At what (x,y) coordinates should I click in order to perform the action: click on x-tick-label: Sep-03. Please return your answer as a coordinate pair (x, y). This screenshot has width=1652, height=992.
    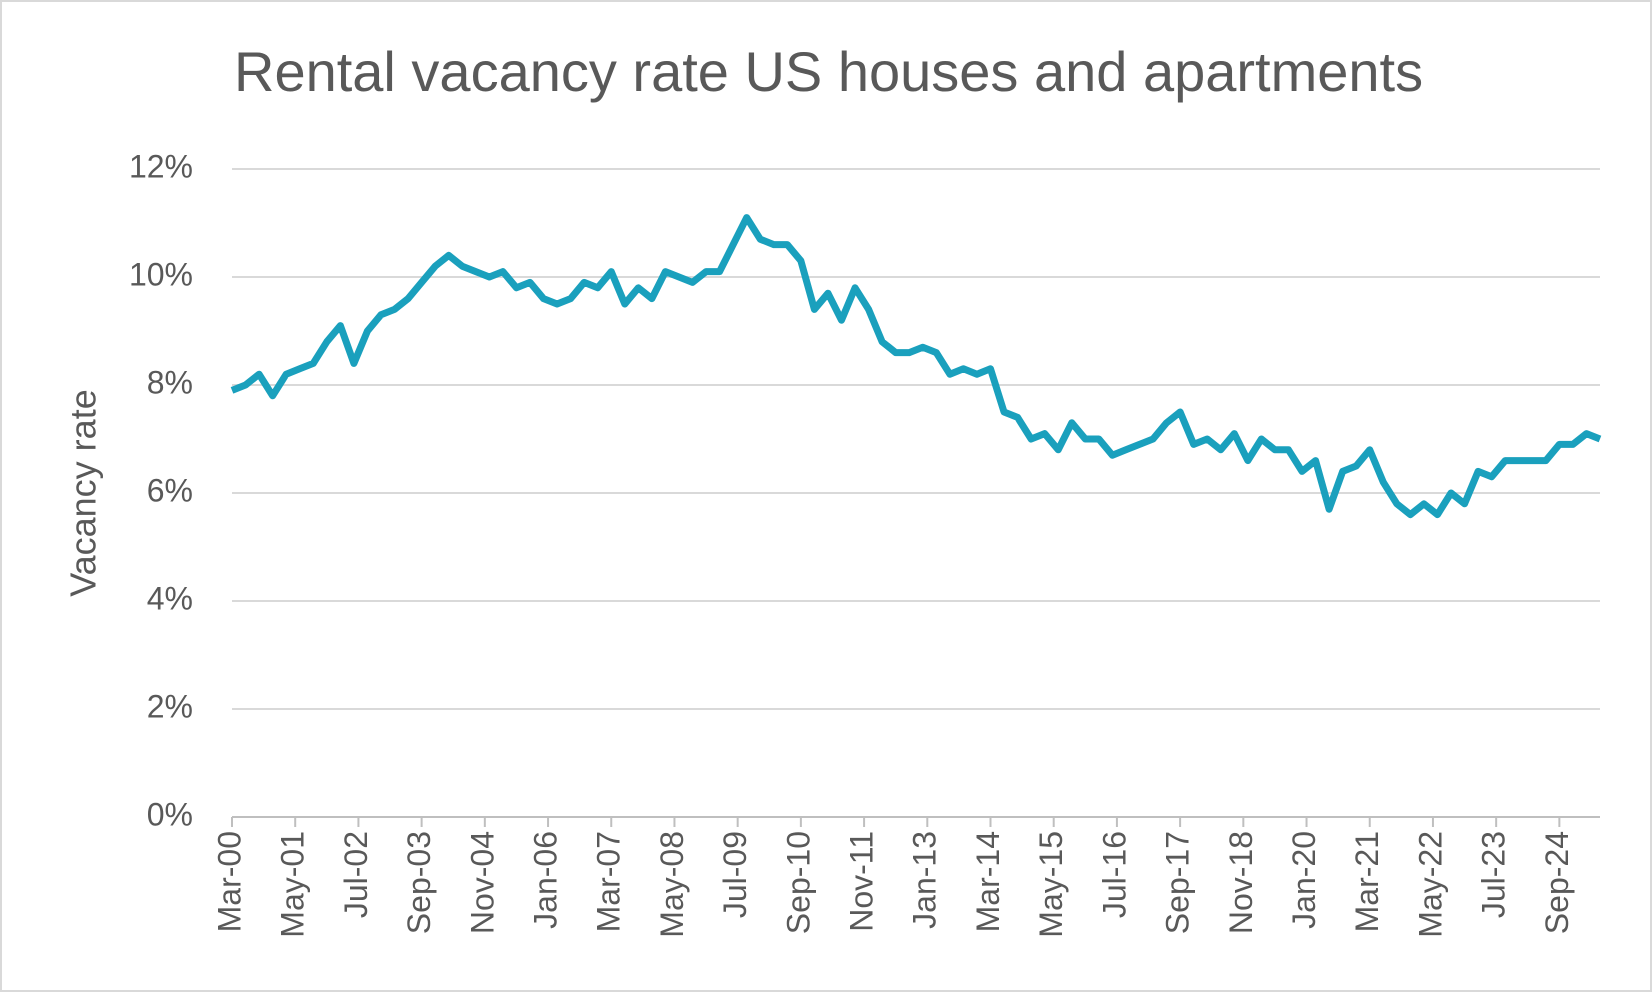
    Looking at the image, I should click on (419, 882).